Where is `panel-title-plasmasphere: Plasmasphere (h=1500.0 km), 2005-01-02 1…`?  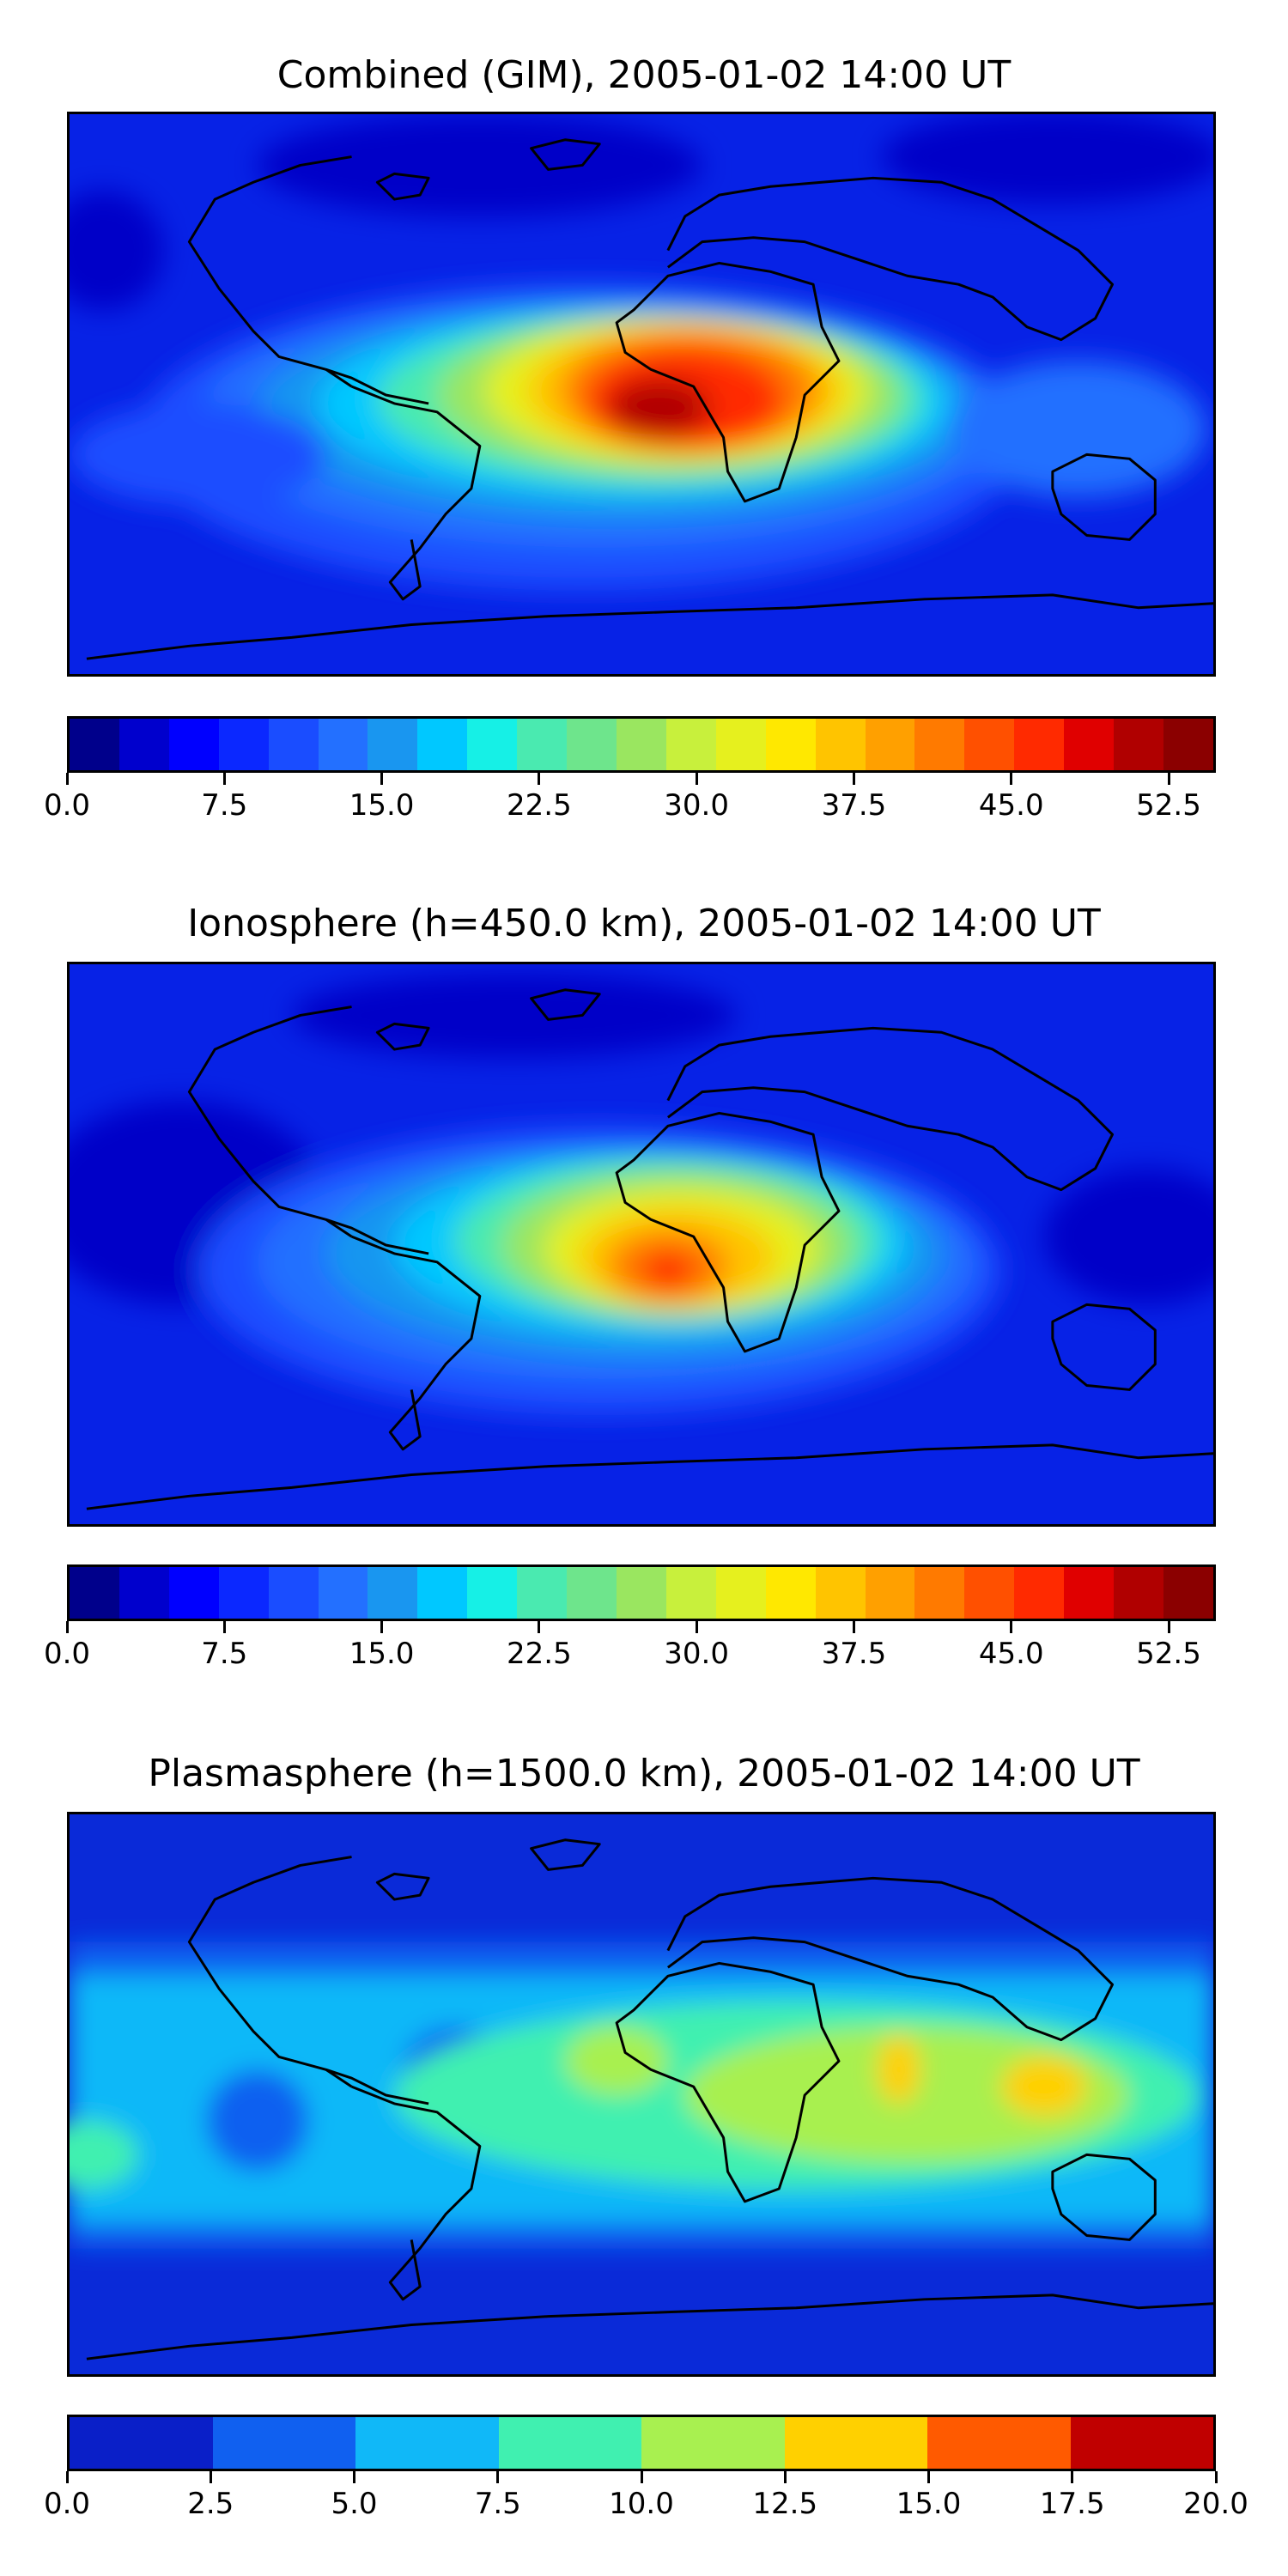
panel-title-plasmasphere: Plasmasphere (h=1500.0 km), 2005-01-02 1… is located at coordinates (644, 1773).